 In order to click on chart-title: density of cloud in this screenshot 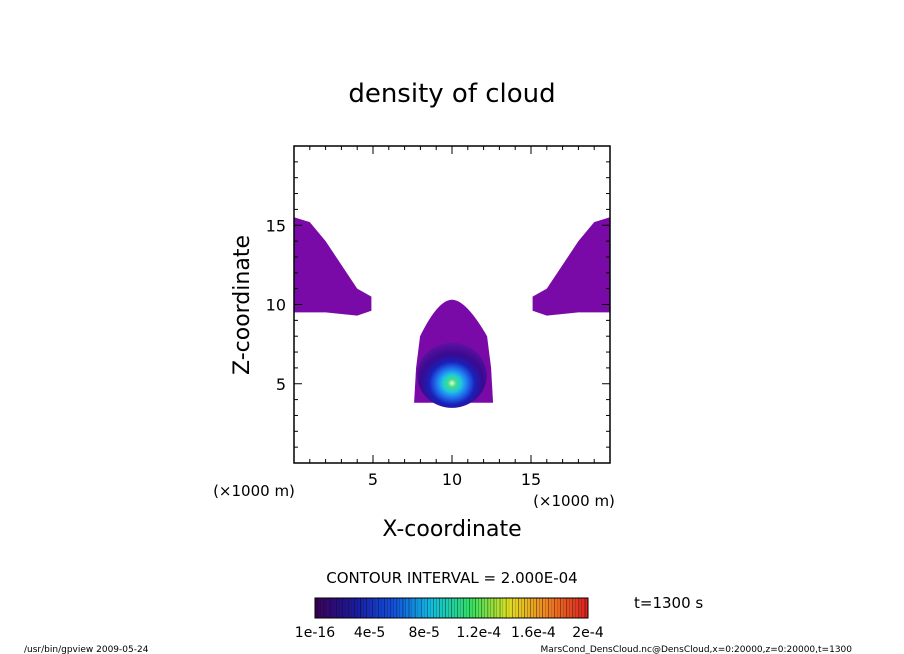, I will do `click(451, 94)`.